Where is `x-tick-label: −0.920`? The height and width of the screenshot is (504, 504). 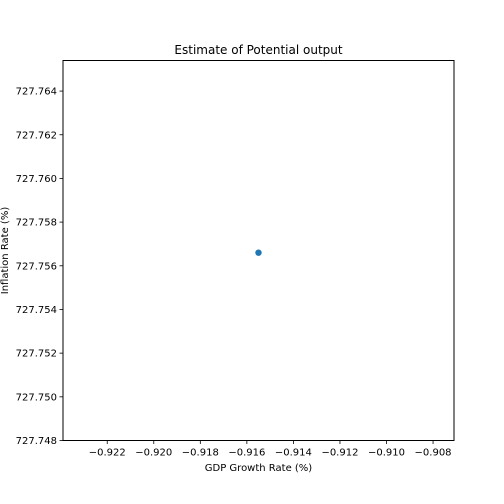 x-tick-label: −0.920 is located at coordinates (153, 453).